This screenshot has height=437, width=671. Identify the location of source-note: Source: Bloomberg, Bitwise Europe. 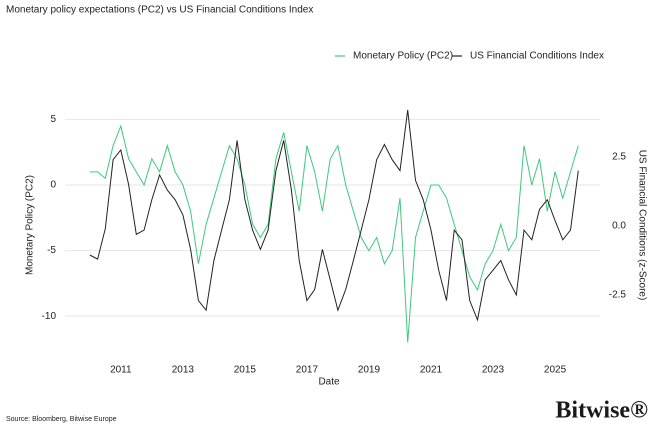
(61, 419).